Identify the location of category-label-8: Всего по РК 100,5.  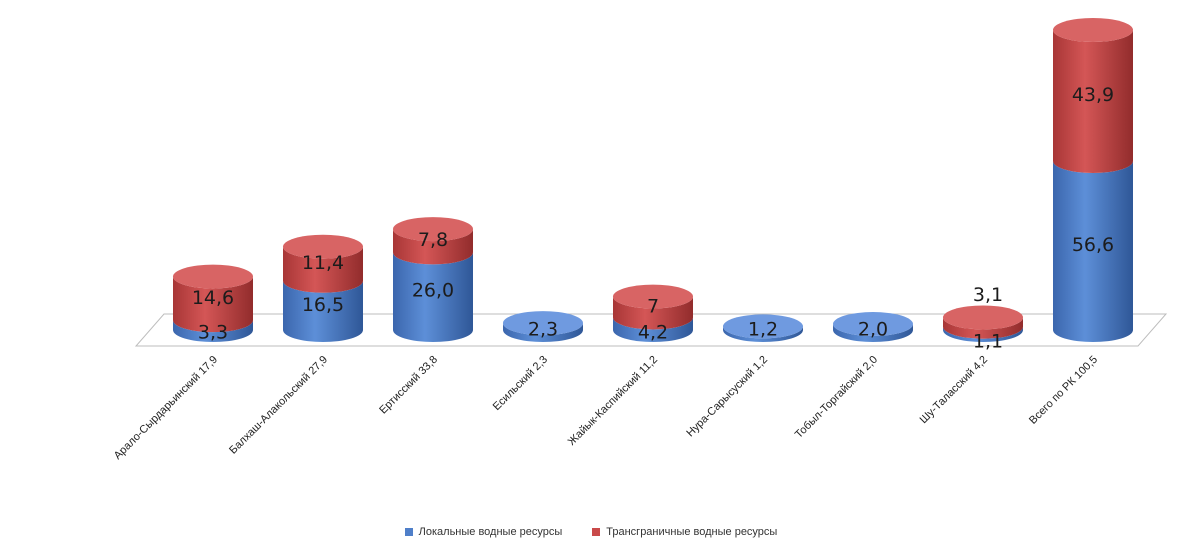
(1063, 390).